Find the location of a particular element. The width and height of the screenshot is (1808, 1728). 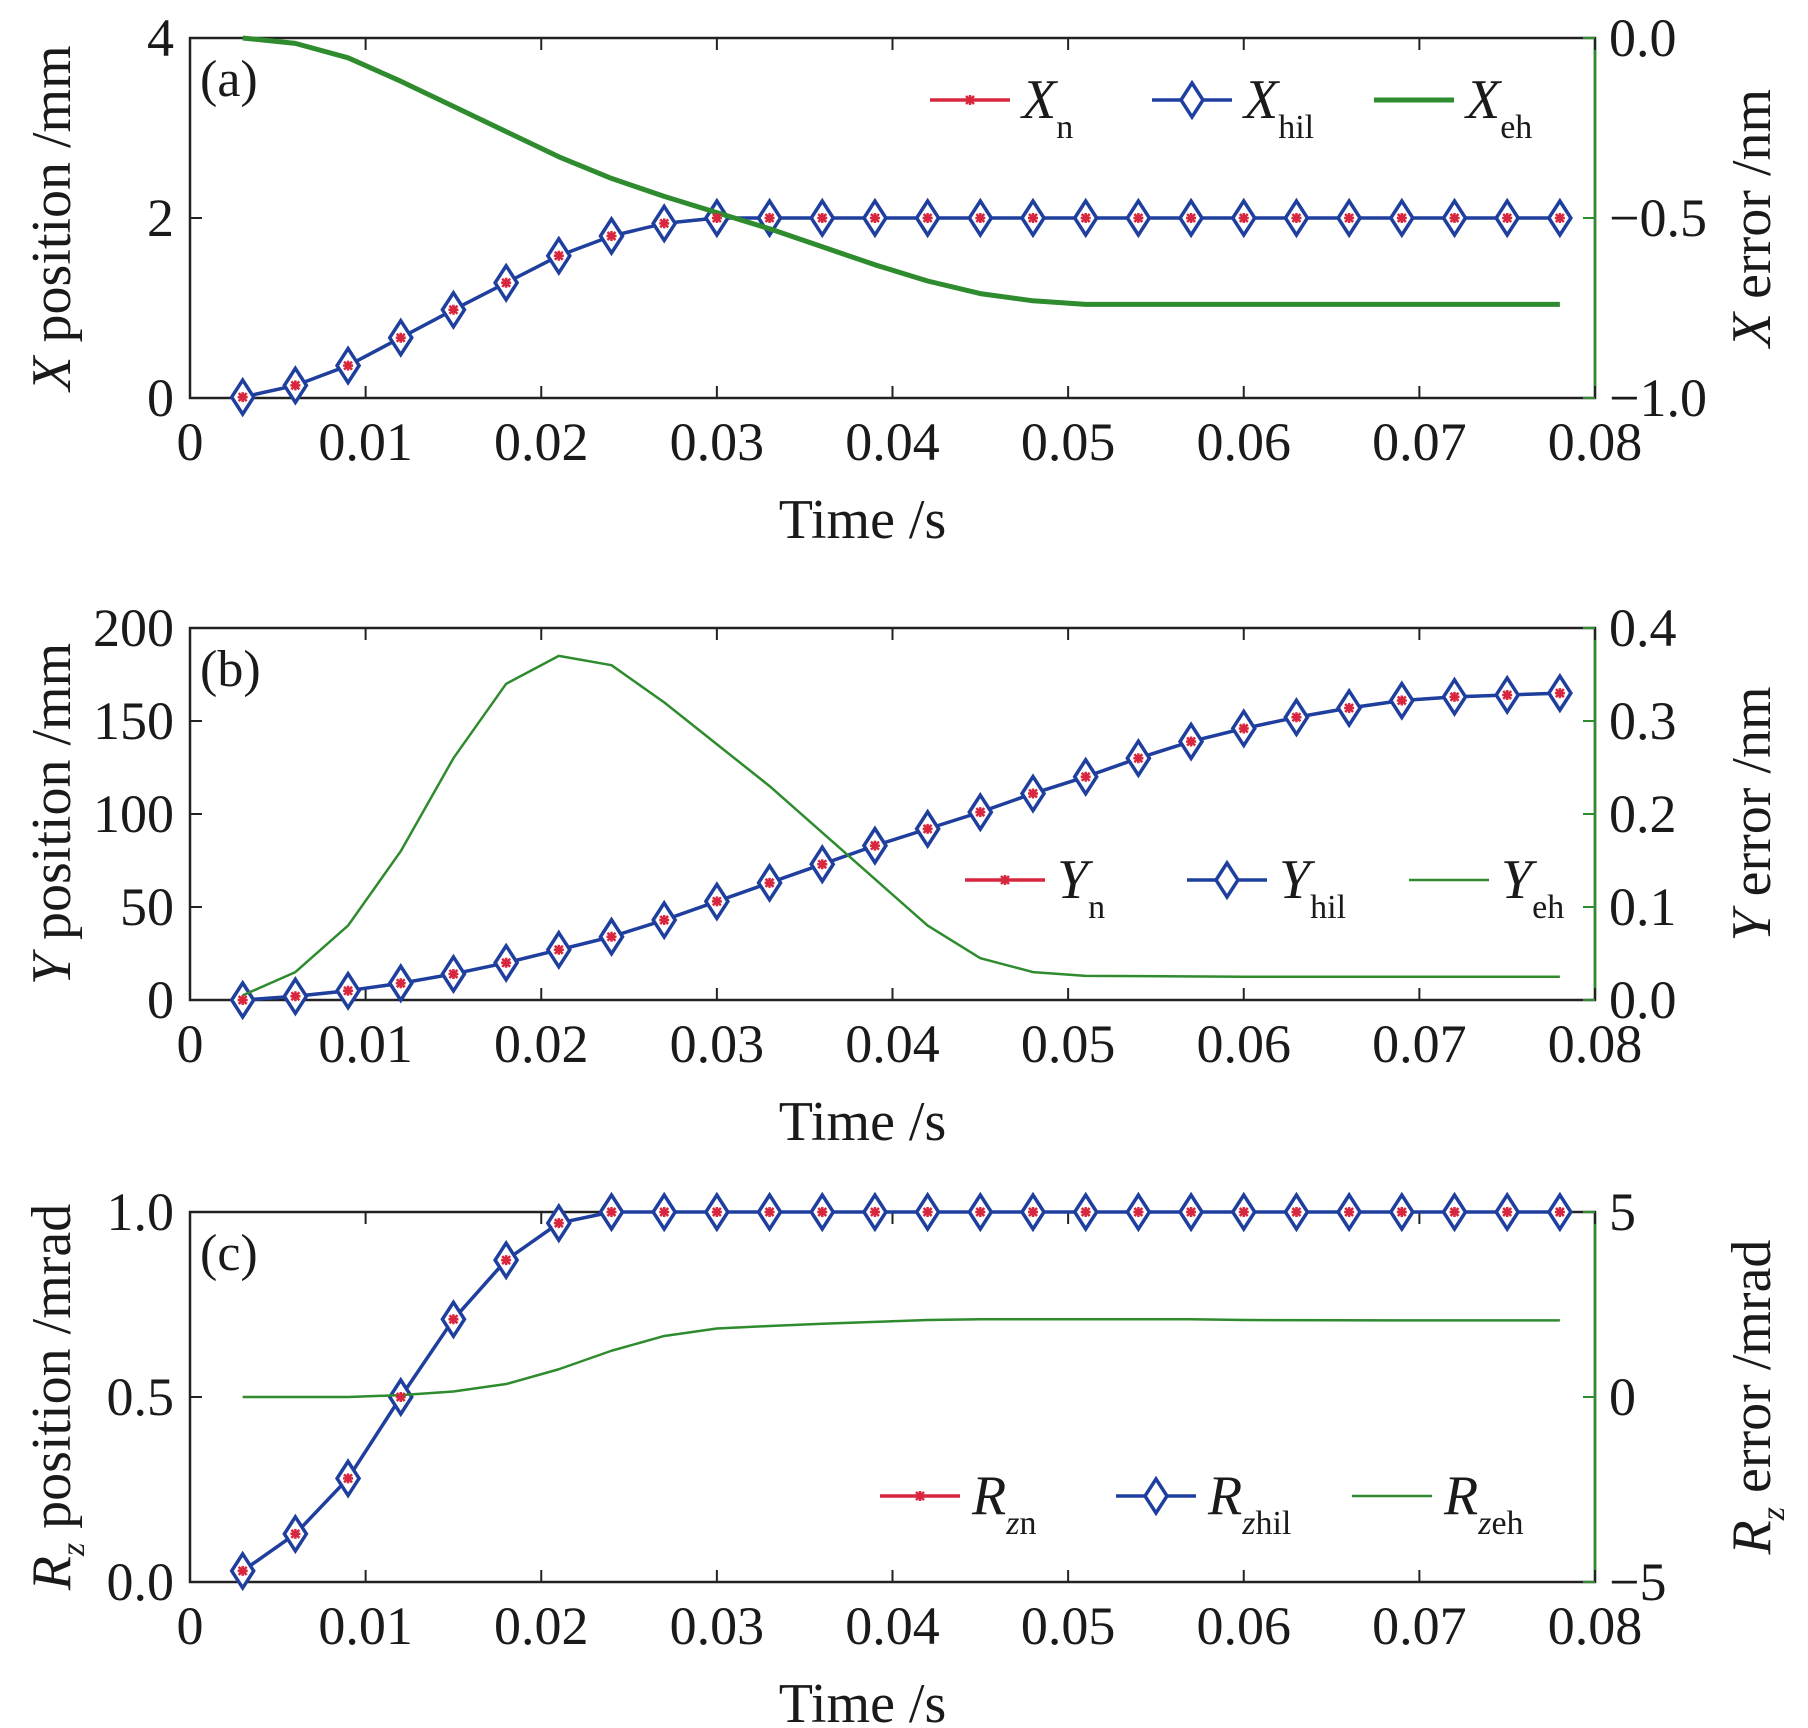

x-tick-label: 0.07 is located at coordinates (1419, 442).